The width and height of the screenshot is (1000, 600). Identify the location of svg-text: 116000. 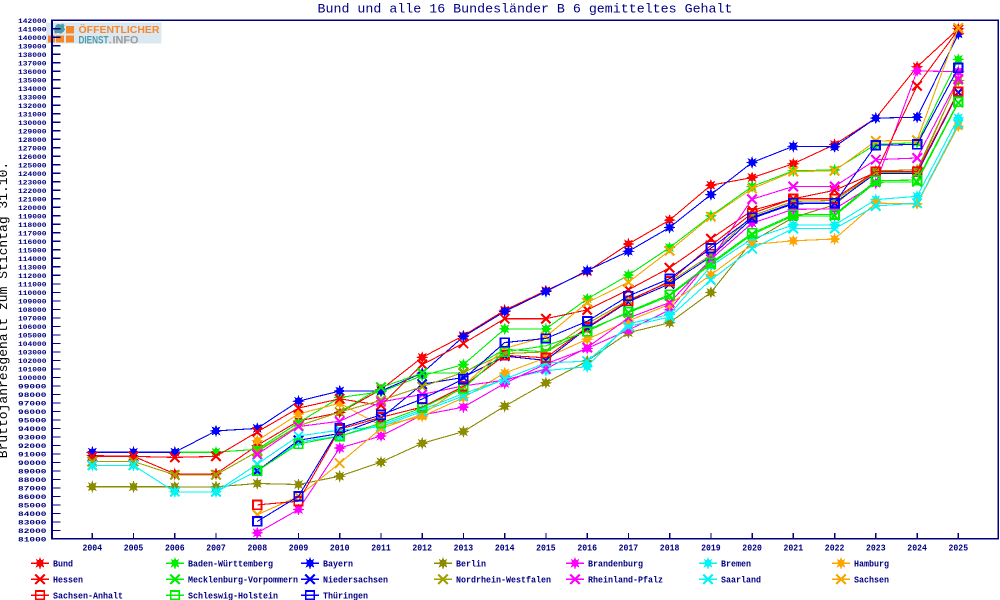
(32, 243).